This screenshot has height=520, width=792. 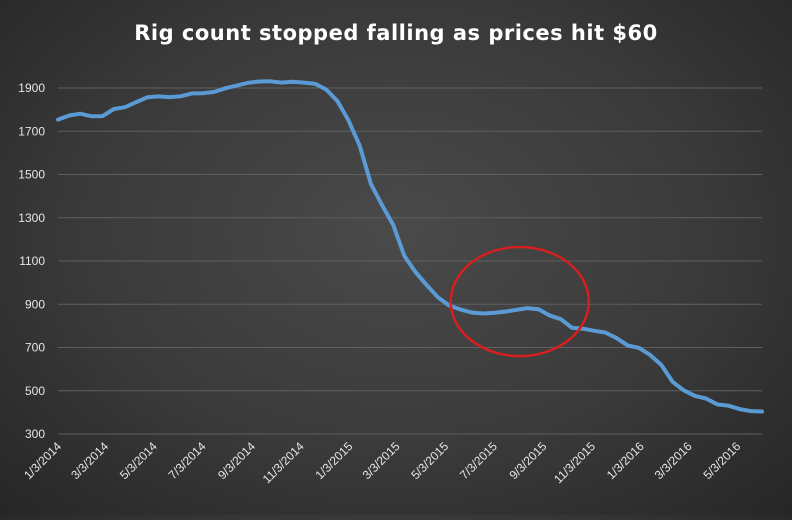 I want to click on y-axis: 300 500 700 900 1100 1300 1500 1700 1900, so click(x=31, y=261).